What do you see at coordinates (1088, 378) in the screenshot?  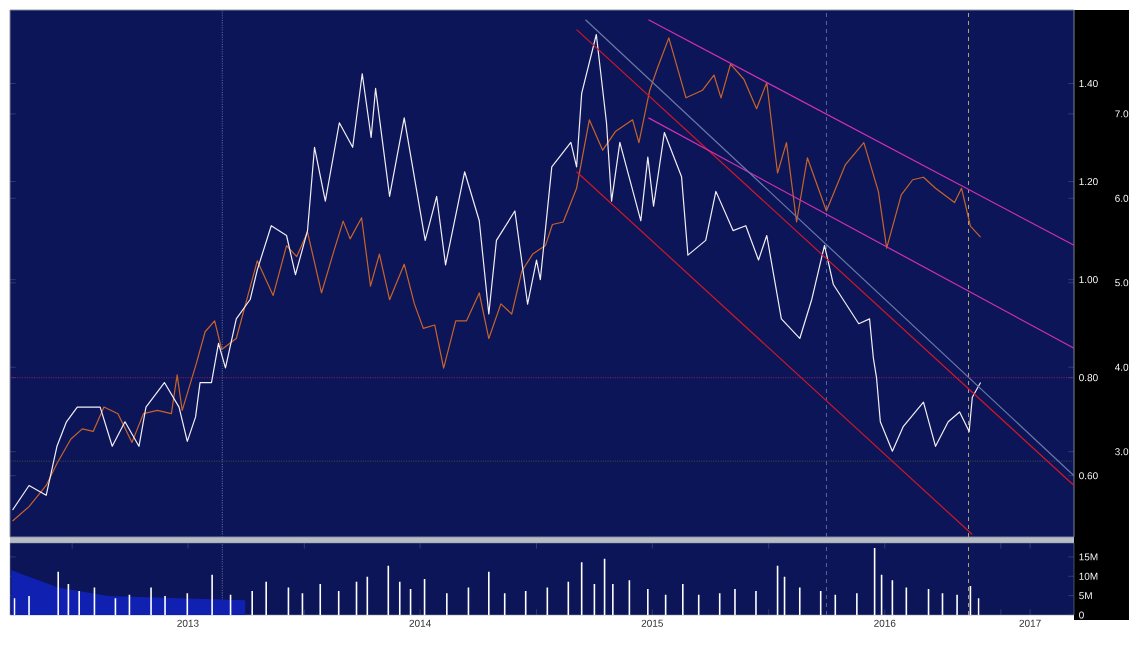 I see `y-tick-label: 0.80` at bounding box center [1088, 378].